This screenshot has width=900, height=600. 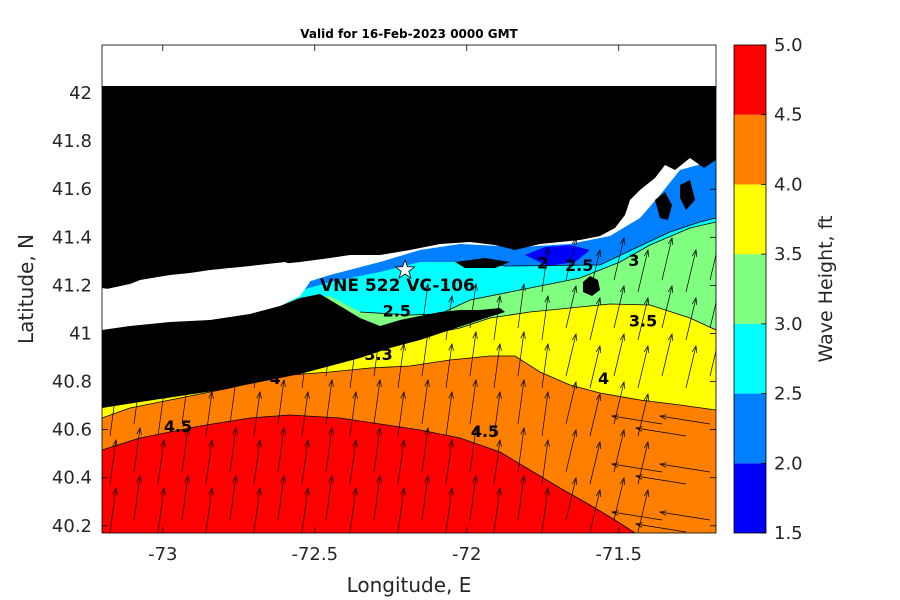 What do you see at coordinates (72, 478) in the screenshot?
I see `y-tick-label: 40.4` at bounding box center [72, 478].